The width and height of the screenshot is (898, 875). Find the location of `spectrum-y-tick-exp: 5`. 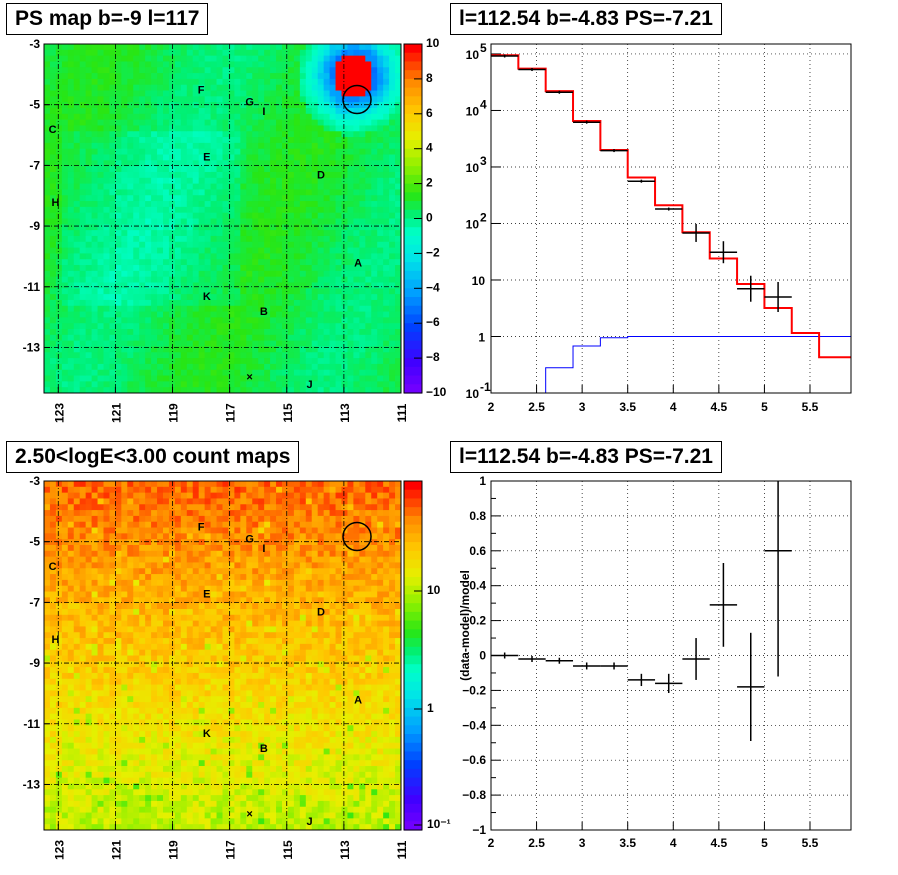

spectrum-y-tick-exp: 5 is located at coordinates (483, 48).